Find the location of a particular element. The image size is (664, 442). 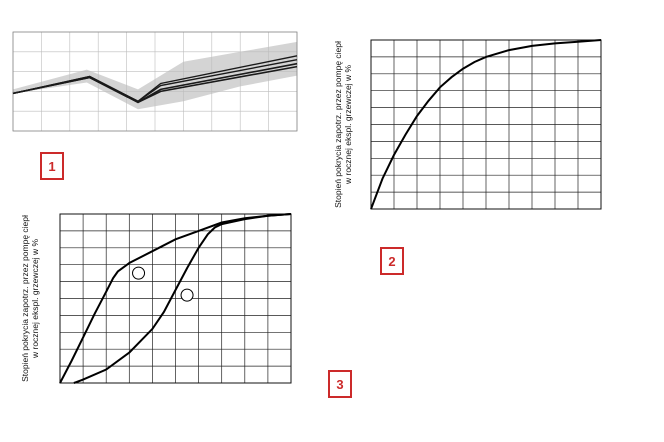

chart-1-series-line is located at coordinates (155, 84).